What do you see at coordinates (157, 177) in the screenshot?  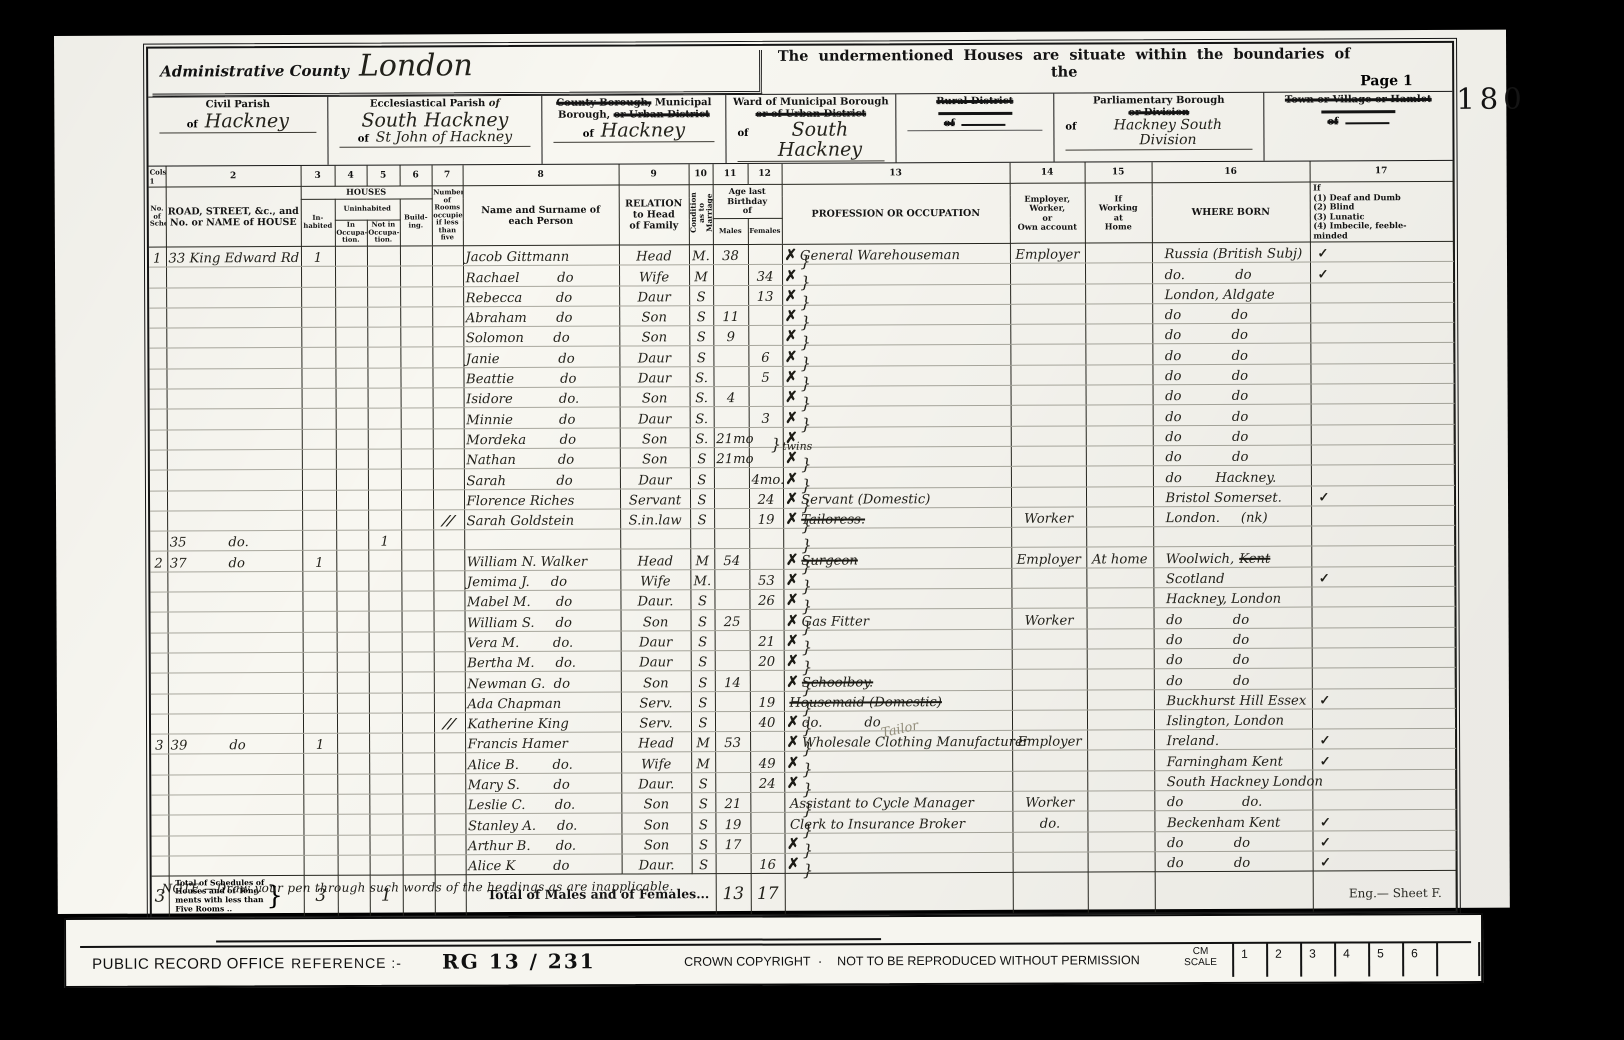 I see `colnum-1: Cols 1` at bounding box center [157, 177].